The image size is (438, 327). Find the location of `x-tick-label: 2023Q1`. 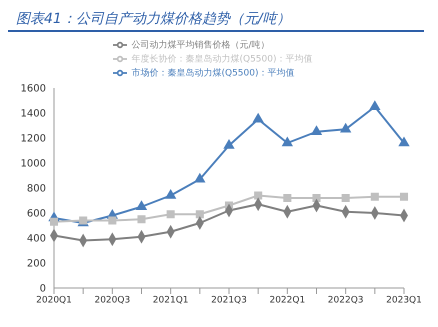

x-tick-label: 2023Q1 is located at coordinates (404, 300).